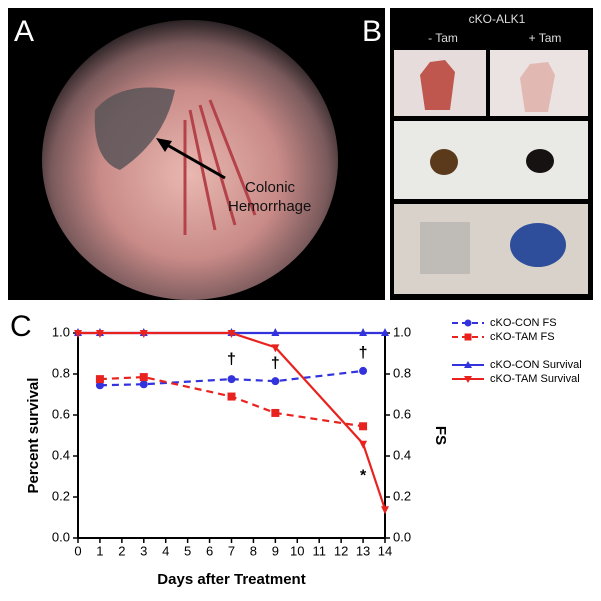 The image size is (601, 601). Describe the element at coordinates (445, 248) in the screenshot. I see `card` at that location.